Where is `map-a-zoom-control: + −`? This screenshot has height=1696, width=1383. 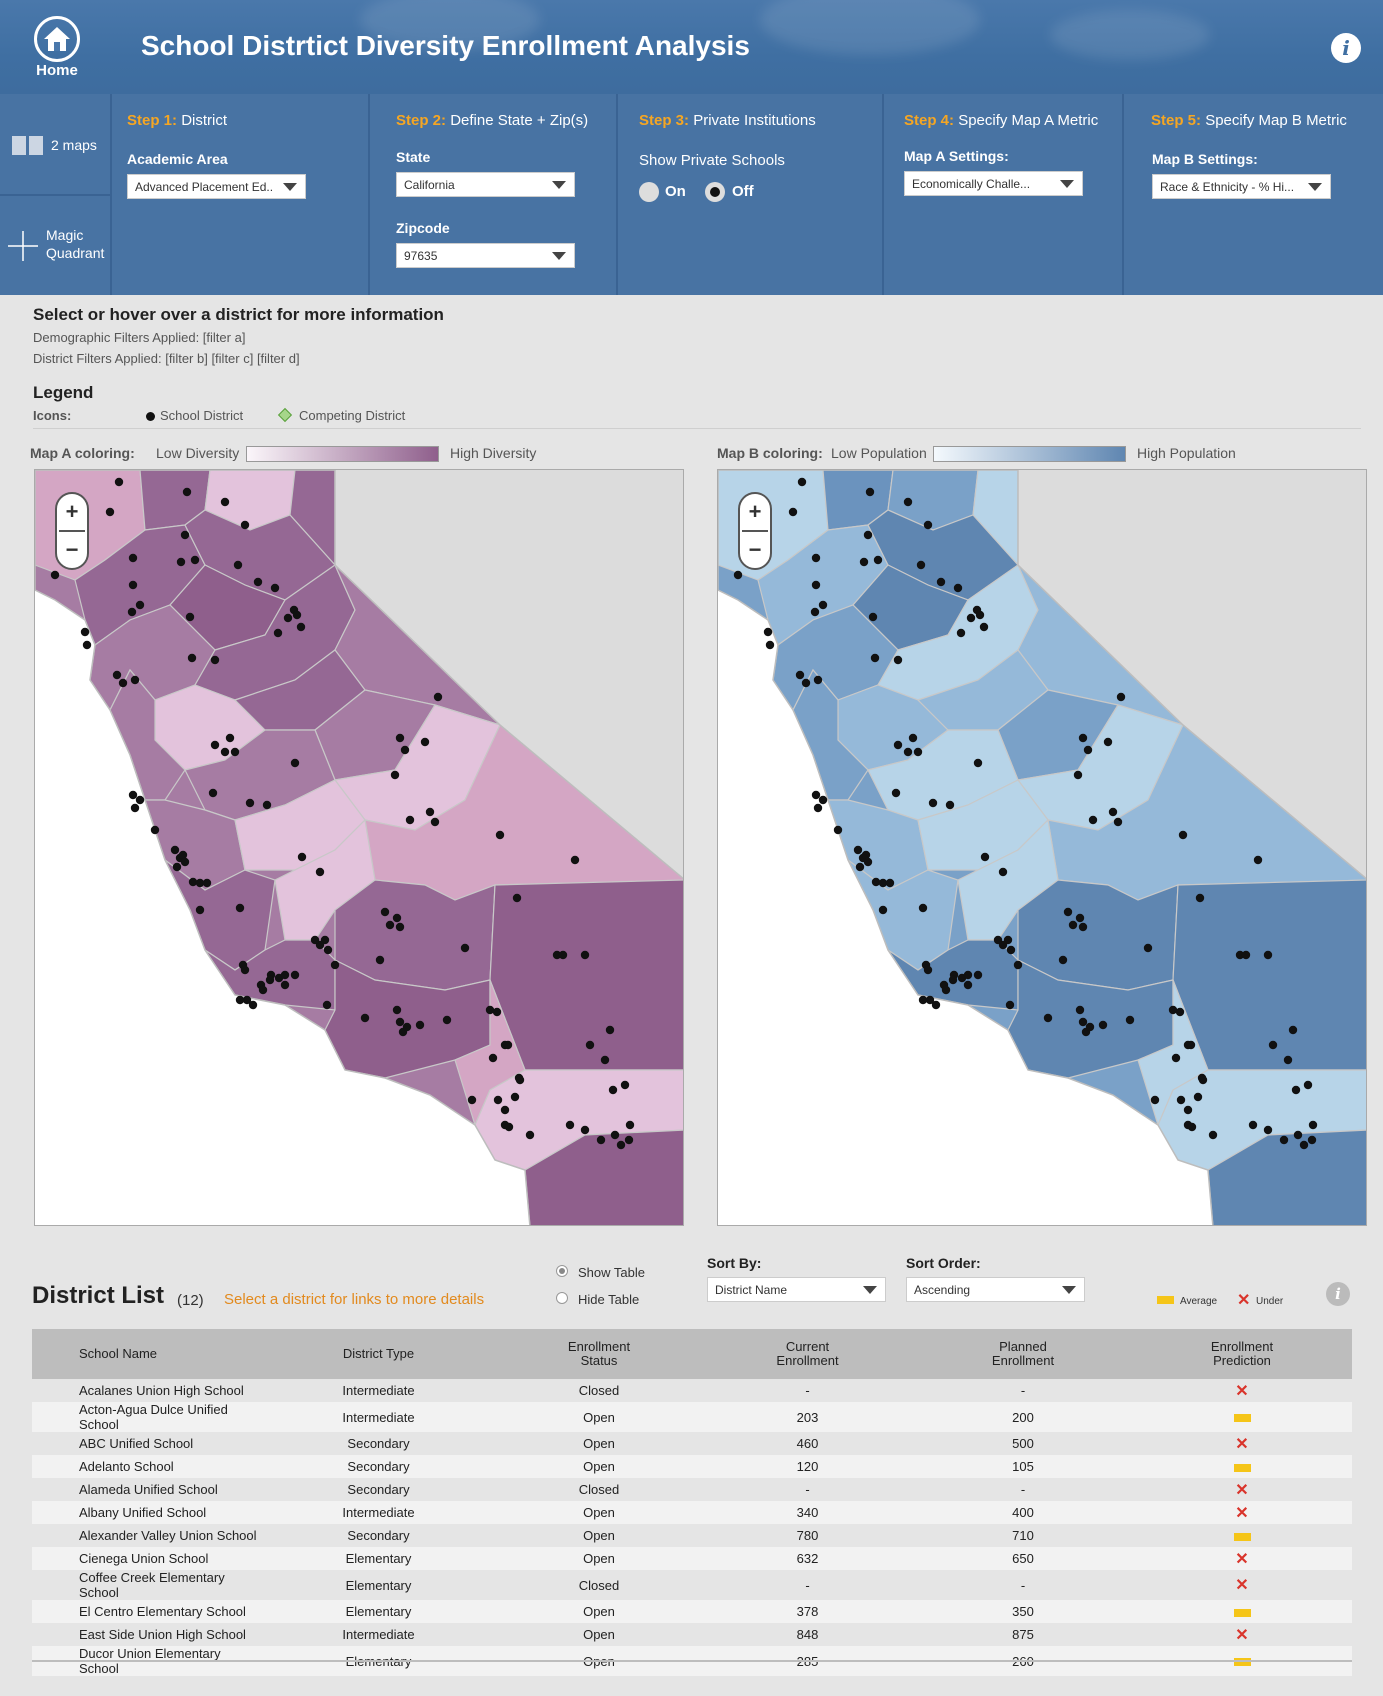
map-a-zoom-control: + − is located at coordinates (72, 531).